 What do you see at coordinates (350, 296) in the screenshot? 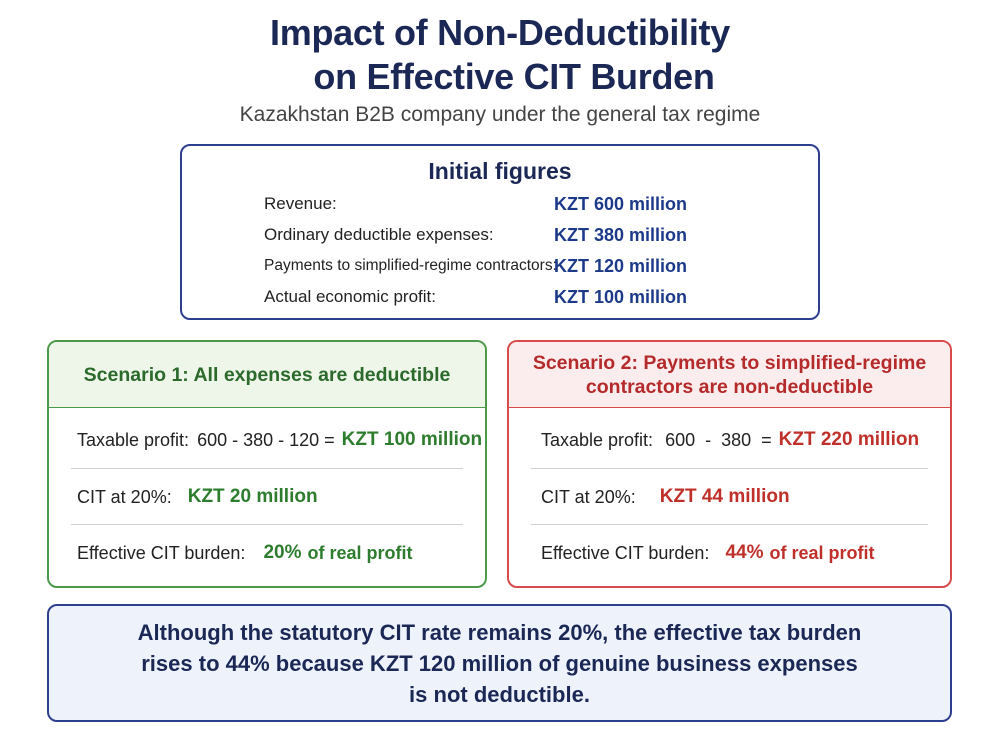
I see `figure-label: Actual economic profit:` at bounding box center [350, 296].